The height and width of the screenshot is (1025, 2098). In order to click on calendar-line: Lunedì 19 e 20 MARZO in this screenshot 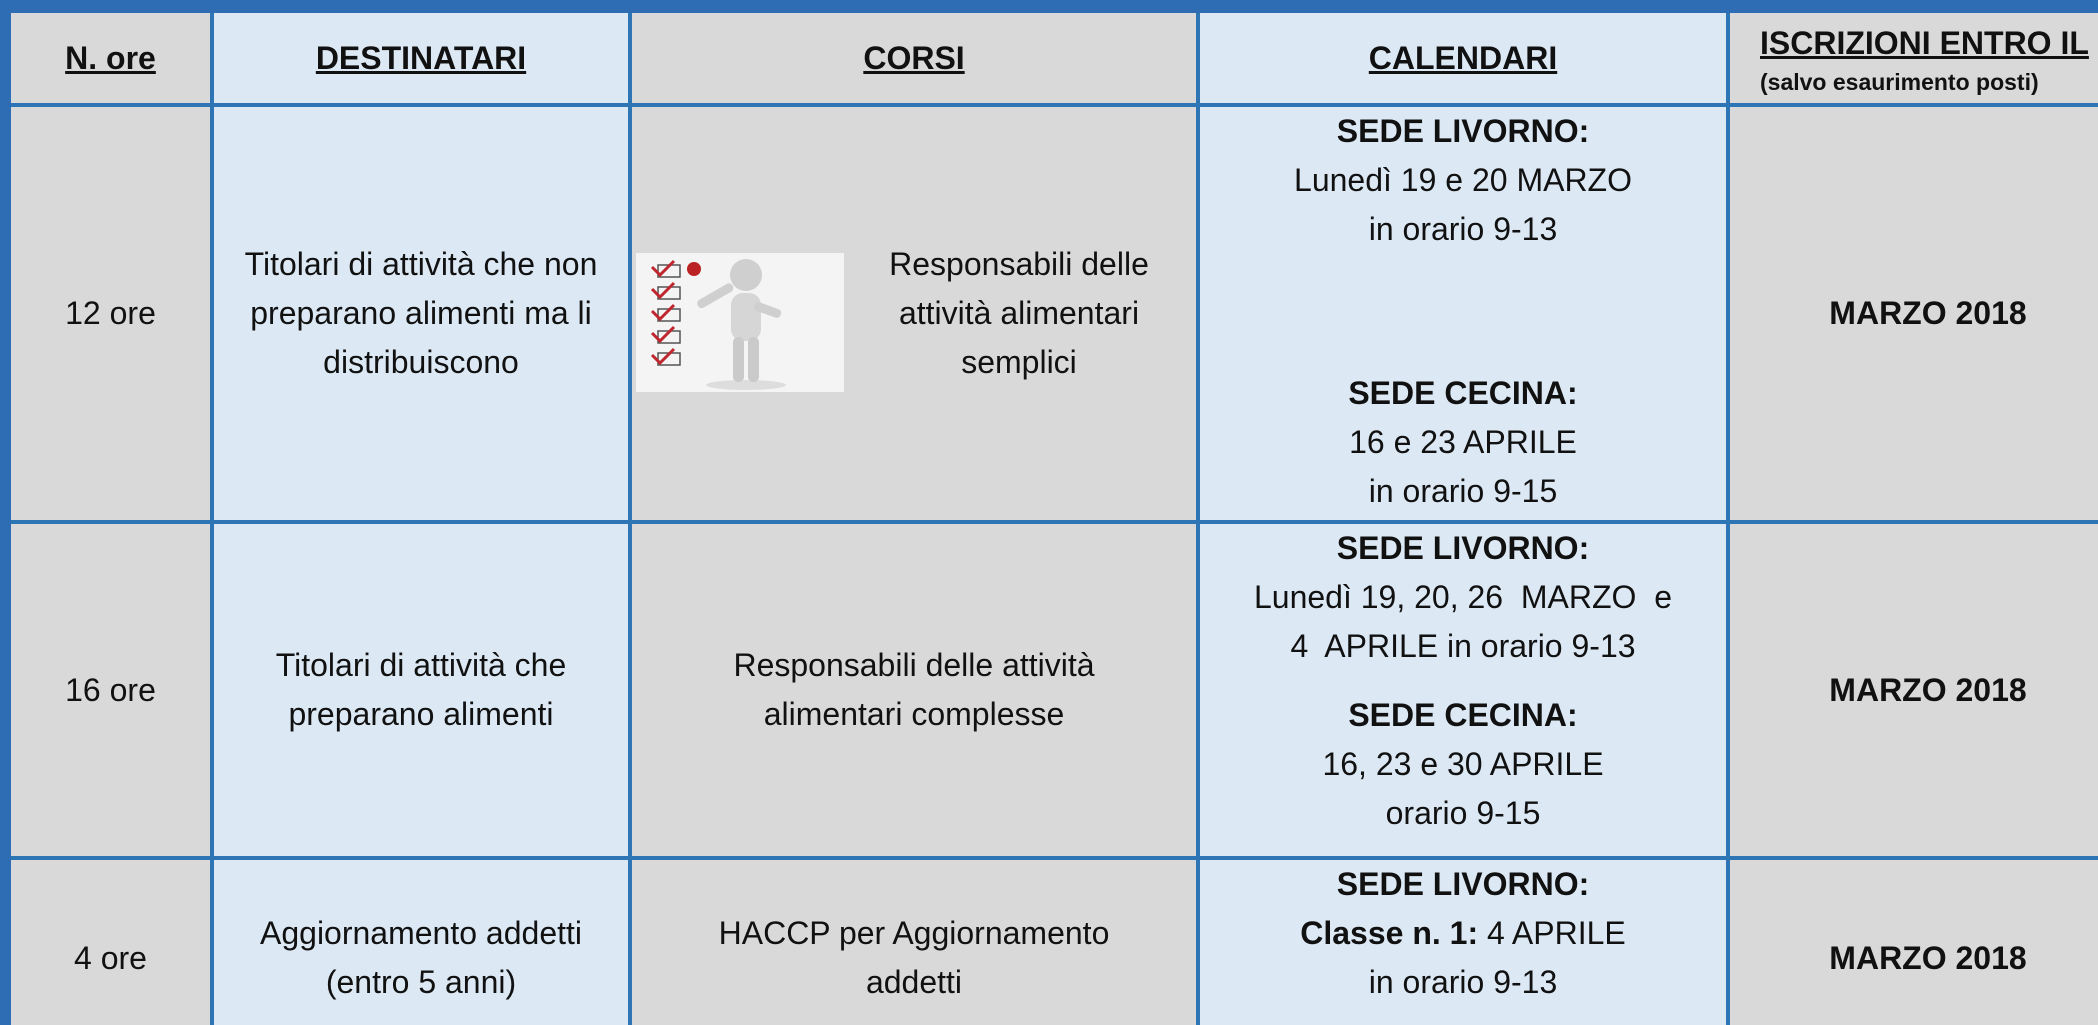, I will do `click(1463, 180)`.